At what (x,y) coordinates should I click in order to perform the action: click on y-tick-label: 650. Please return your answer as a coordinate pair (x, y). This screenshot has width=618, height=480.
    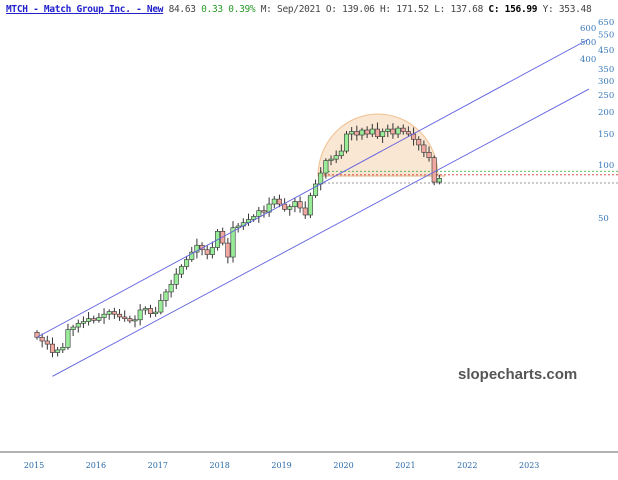
    Looking at the image, I should click on (606, 23).